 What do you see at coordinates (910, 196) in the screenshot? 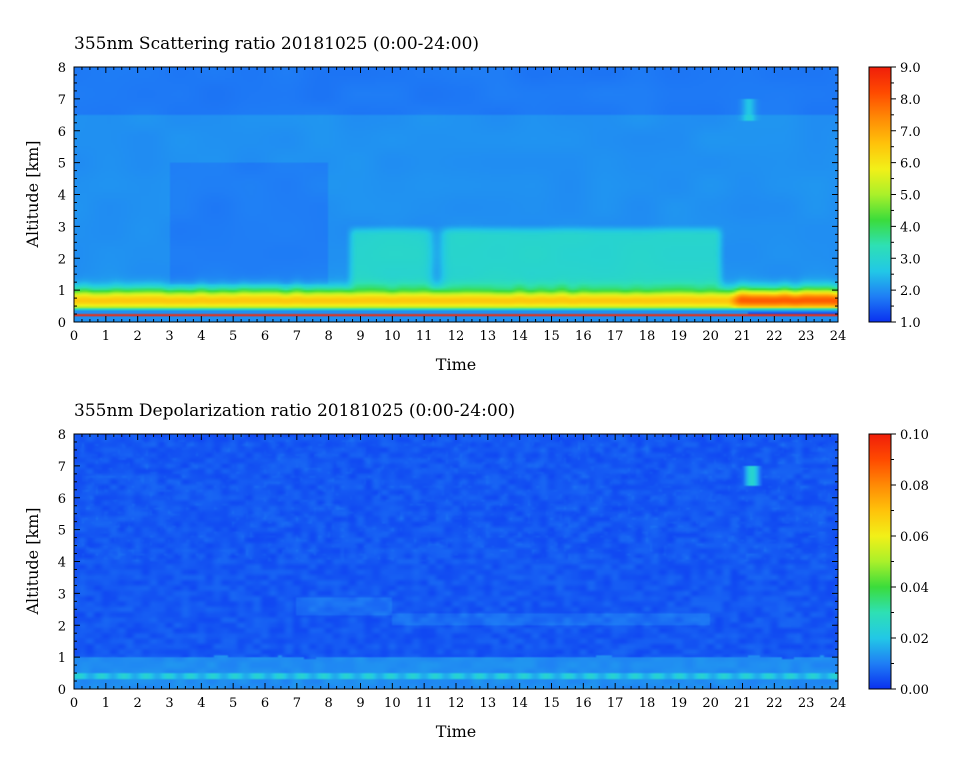
I see `colorbar-tick-label: 5.0` at bounding box center [910, 196].